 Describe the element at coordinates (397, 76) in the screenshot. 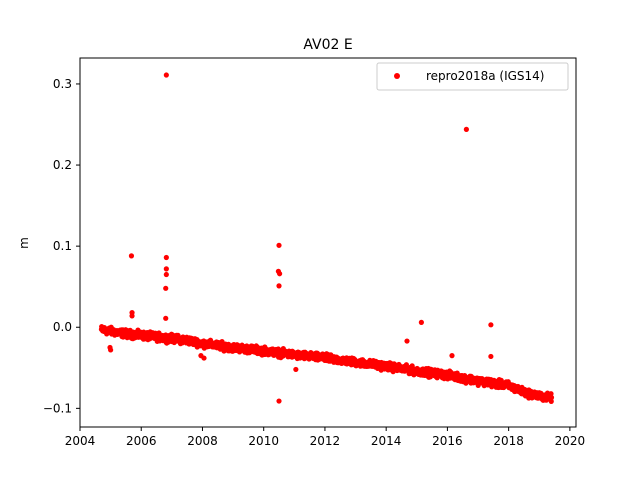

I see `legend-marker` at that location.